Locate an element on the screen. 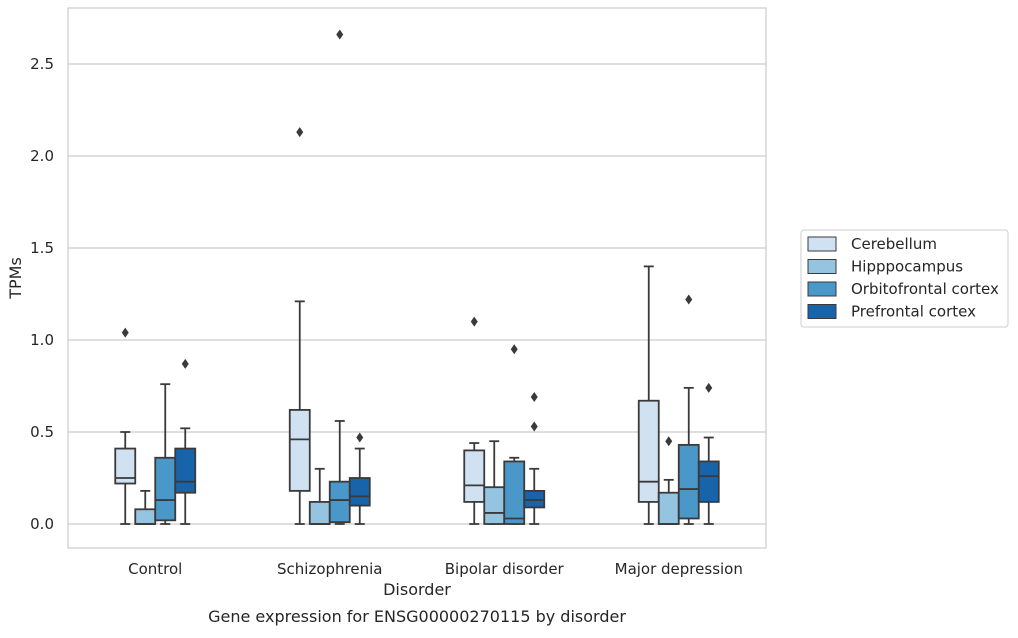 This screenshot has height=638, width=1018. legend-label: Orbitofrontal cortex is located at coordinates (925, 289).